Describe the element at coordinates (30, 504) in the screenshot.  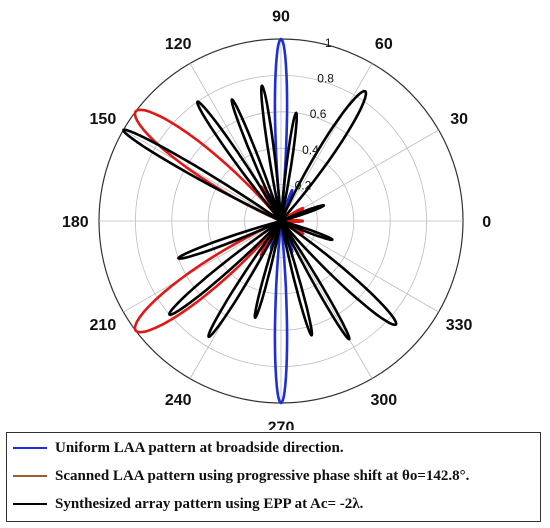
I see `legend-swatch-black` at that location.